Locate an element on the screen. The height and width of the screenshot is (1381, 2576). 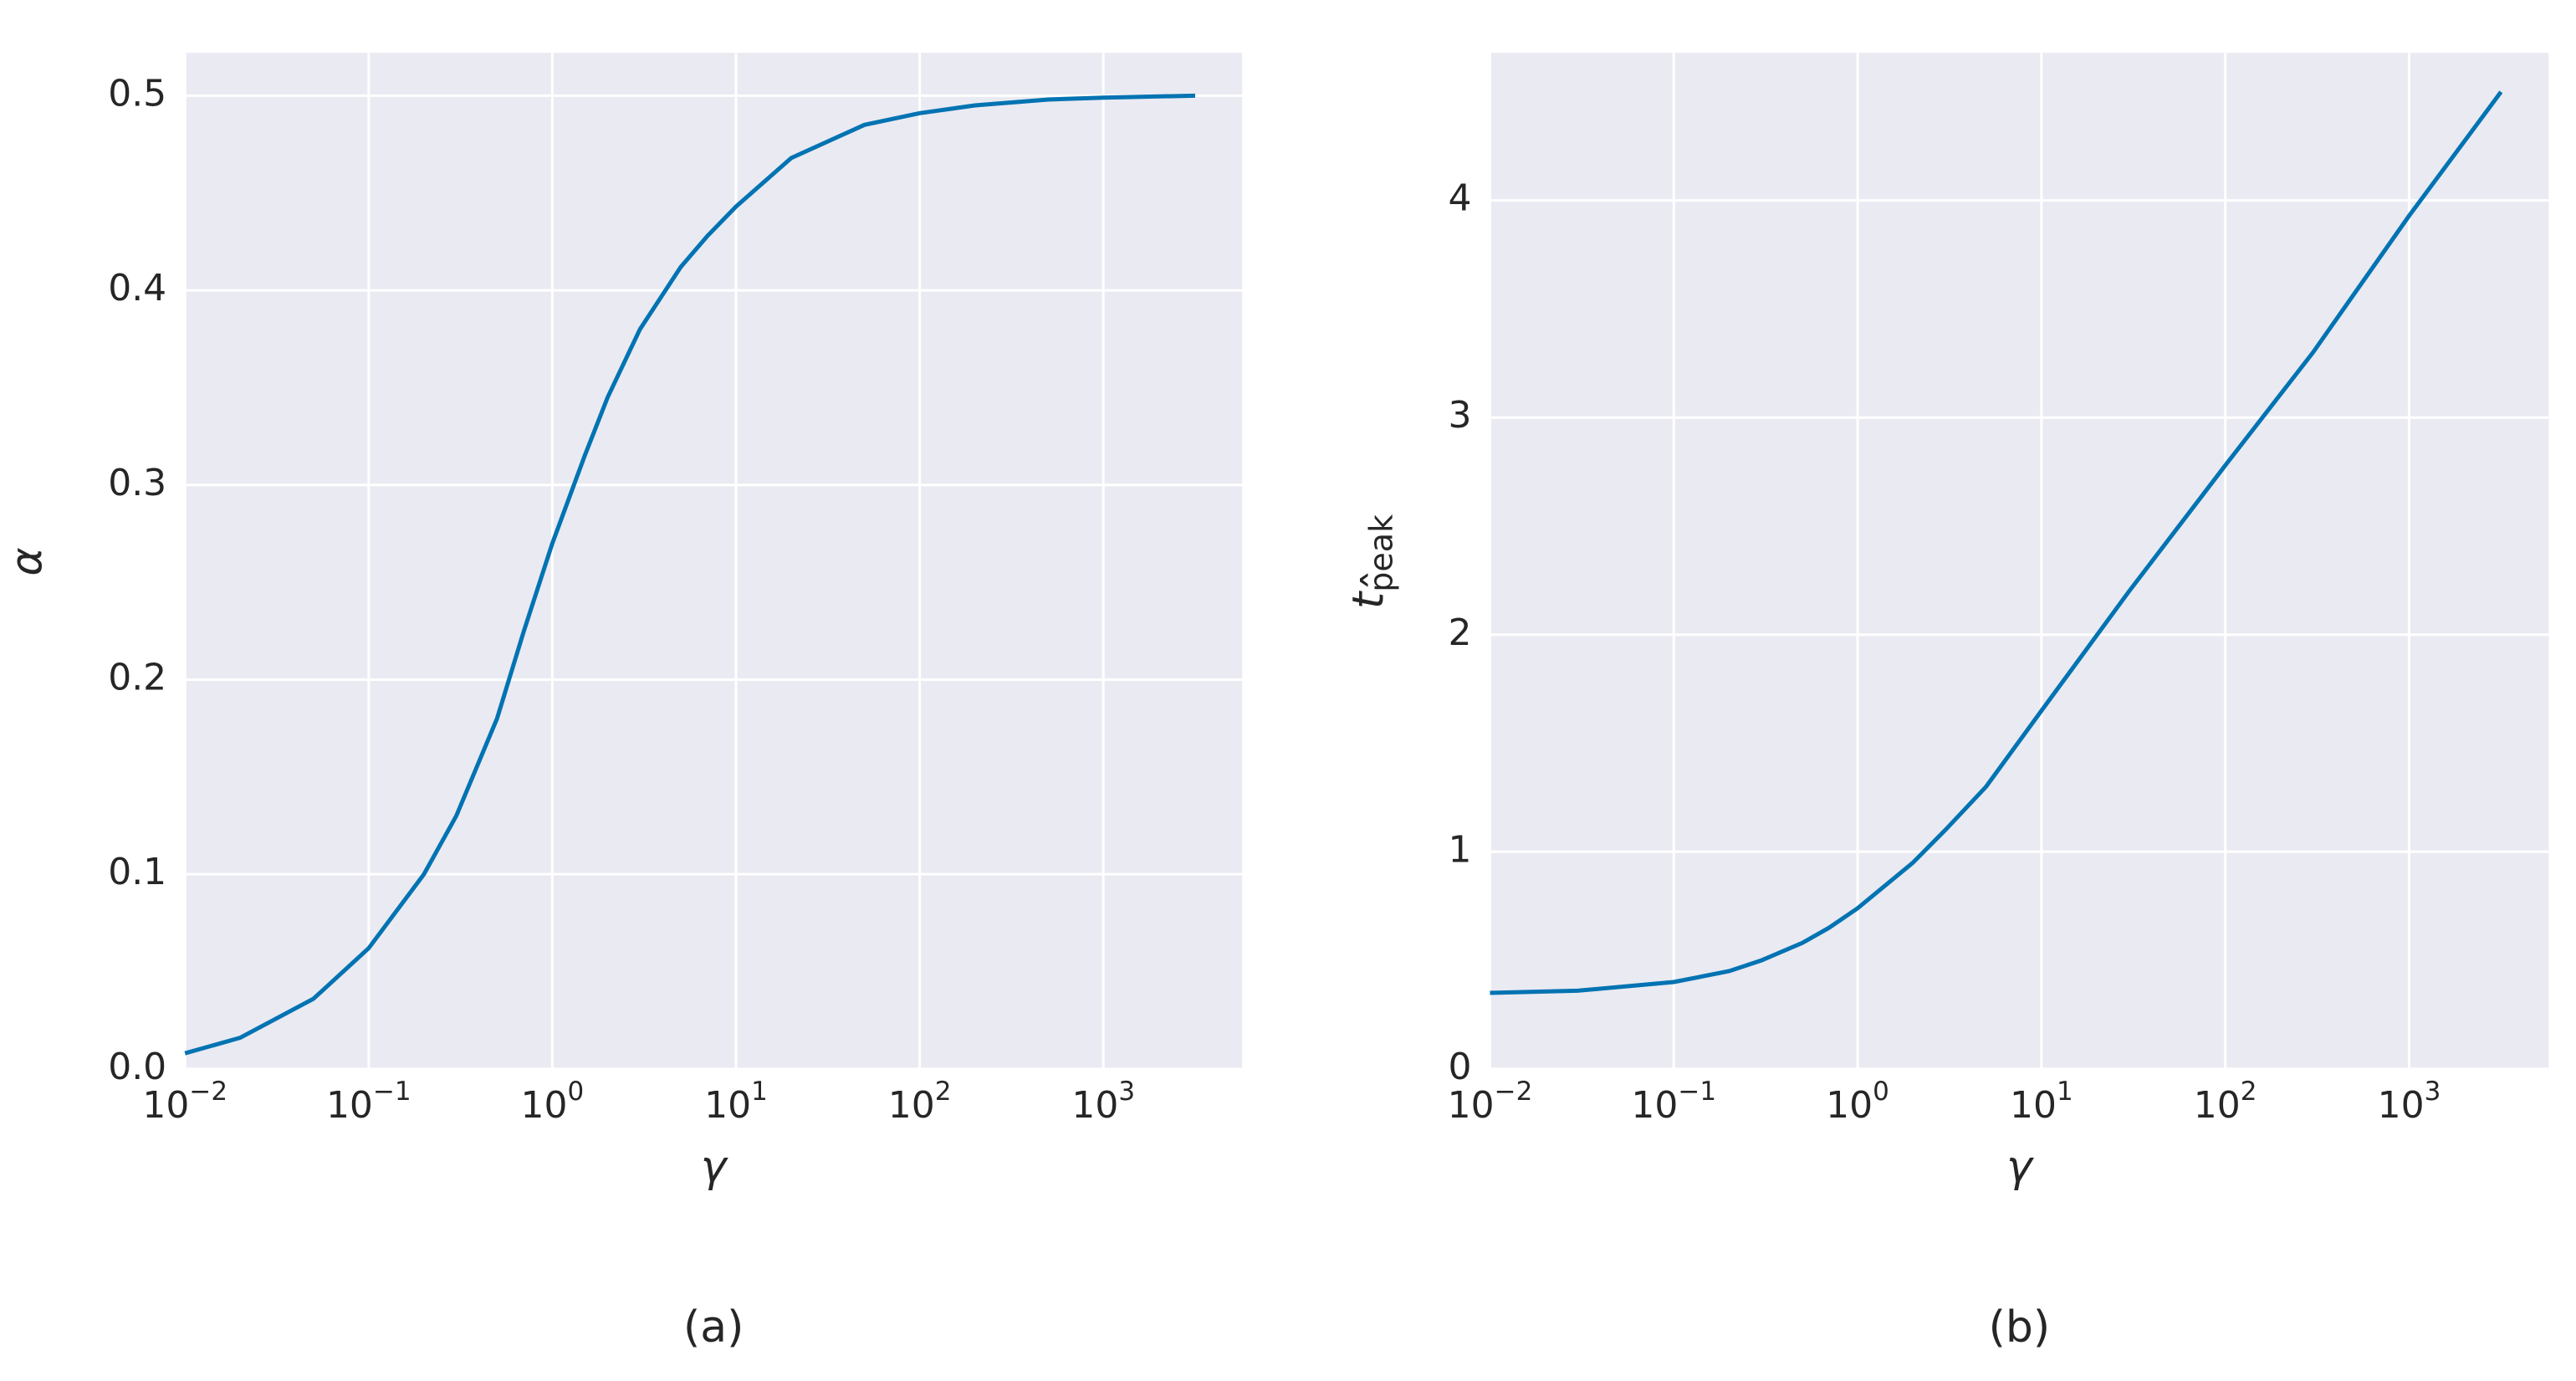
y-tick-label: 0.2 is located at coordinates (137, 677).